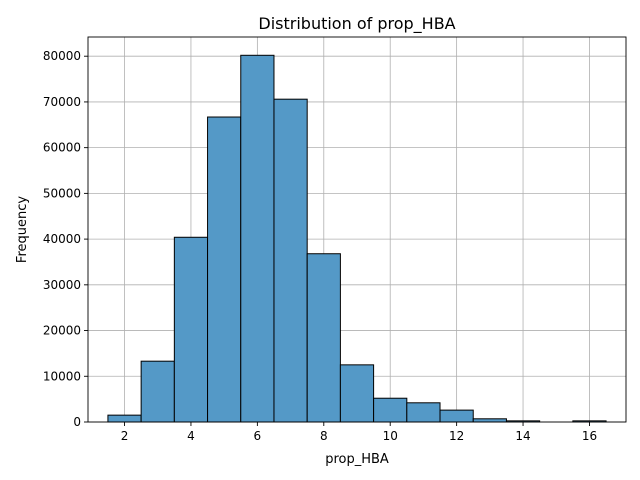 The height and width of the screenshot is (480, 640). What do you see at coordinates (62, 239) in the screenshot?
I see `y-tick-label: 40000` at bounding box center [62, 239].